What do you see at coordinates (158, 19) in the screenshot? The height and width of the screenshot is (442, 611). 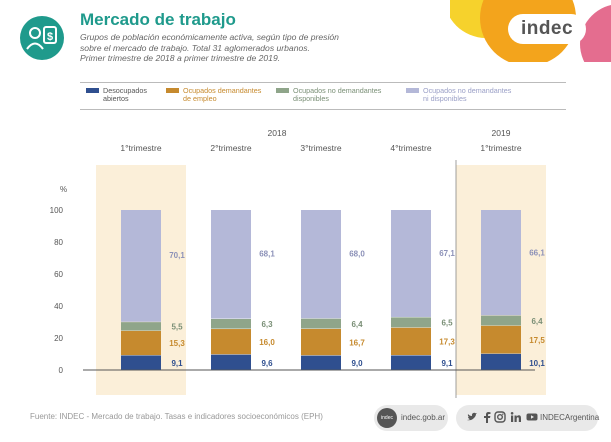 I see `page-title: Mercado de trabajo` at bounding box center [158, 19].